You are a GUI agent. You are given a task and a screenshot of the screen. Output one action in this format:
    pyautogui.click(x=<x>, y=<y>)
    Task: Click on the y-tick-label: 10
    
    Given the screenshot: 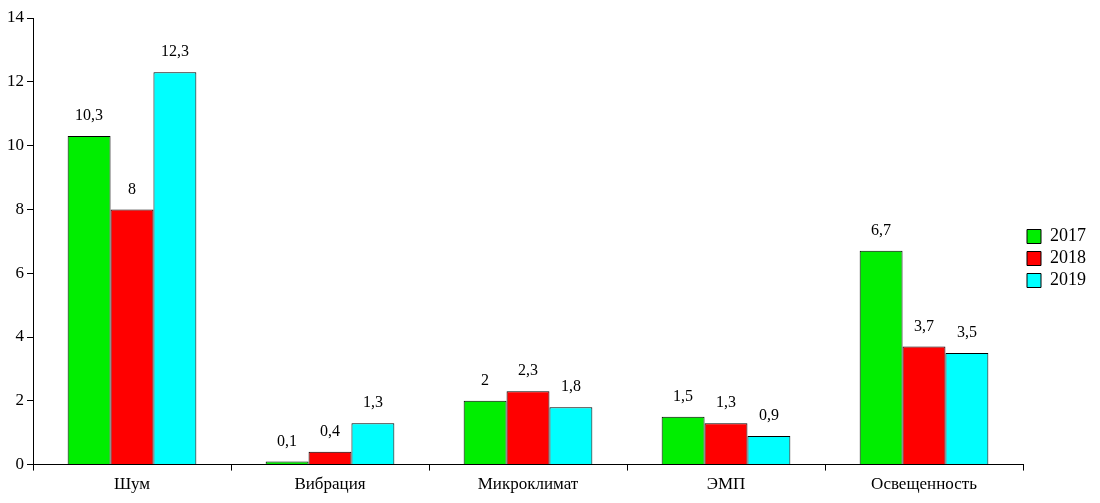 What is the action you would take?
    pyautogui.click(x=15, y=145)
    